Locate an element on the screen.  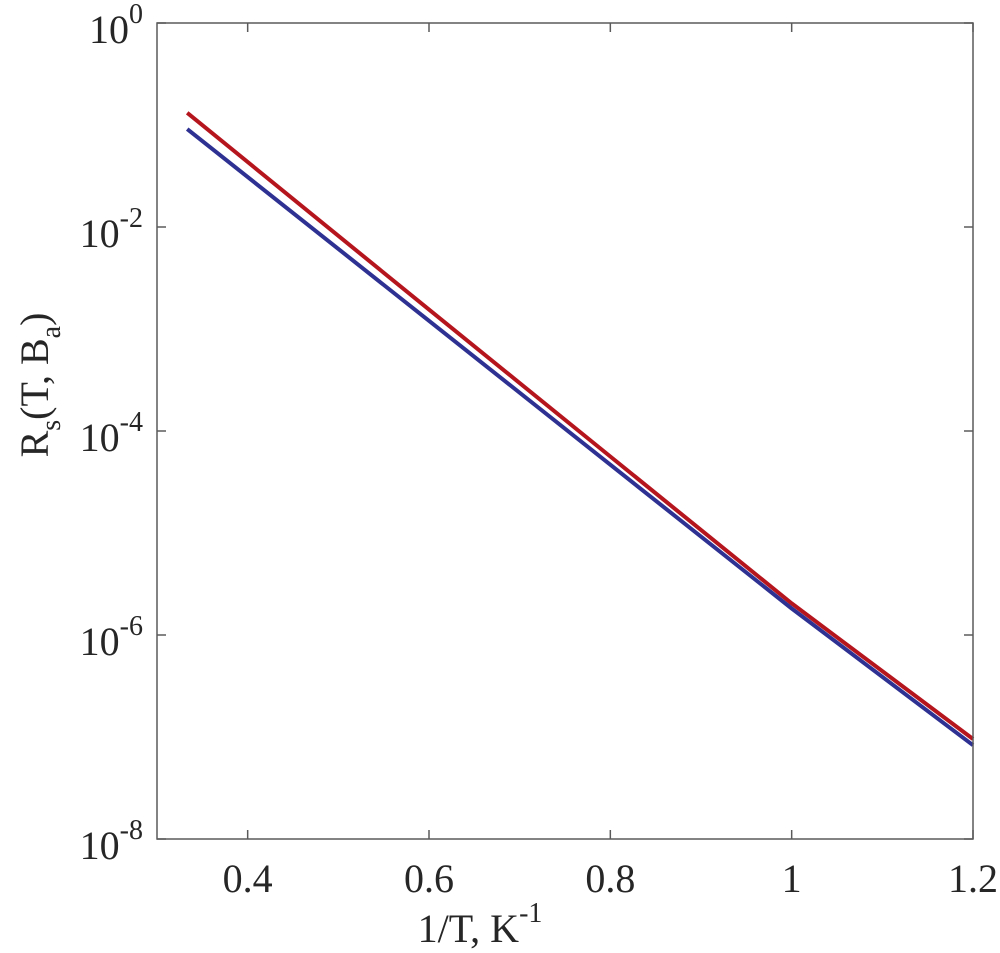
y-axis-label-mid: (T, B is located at coordinates (34, 378).